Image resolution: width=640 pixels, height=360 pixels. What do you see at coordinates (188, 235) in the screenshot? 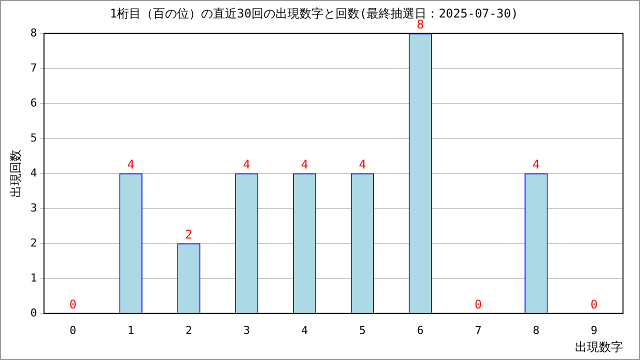
I see `data-label: 2` at bounding box center [188, 235].